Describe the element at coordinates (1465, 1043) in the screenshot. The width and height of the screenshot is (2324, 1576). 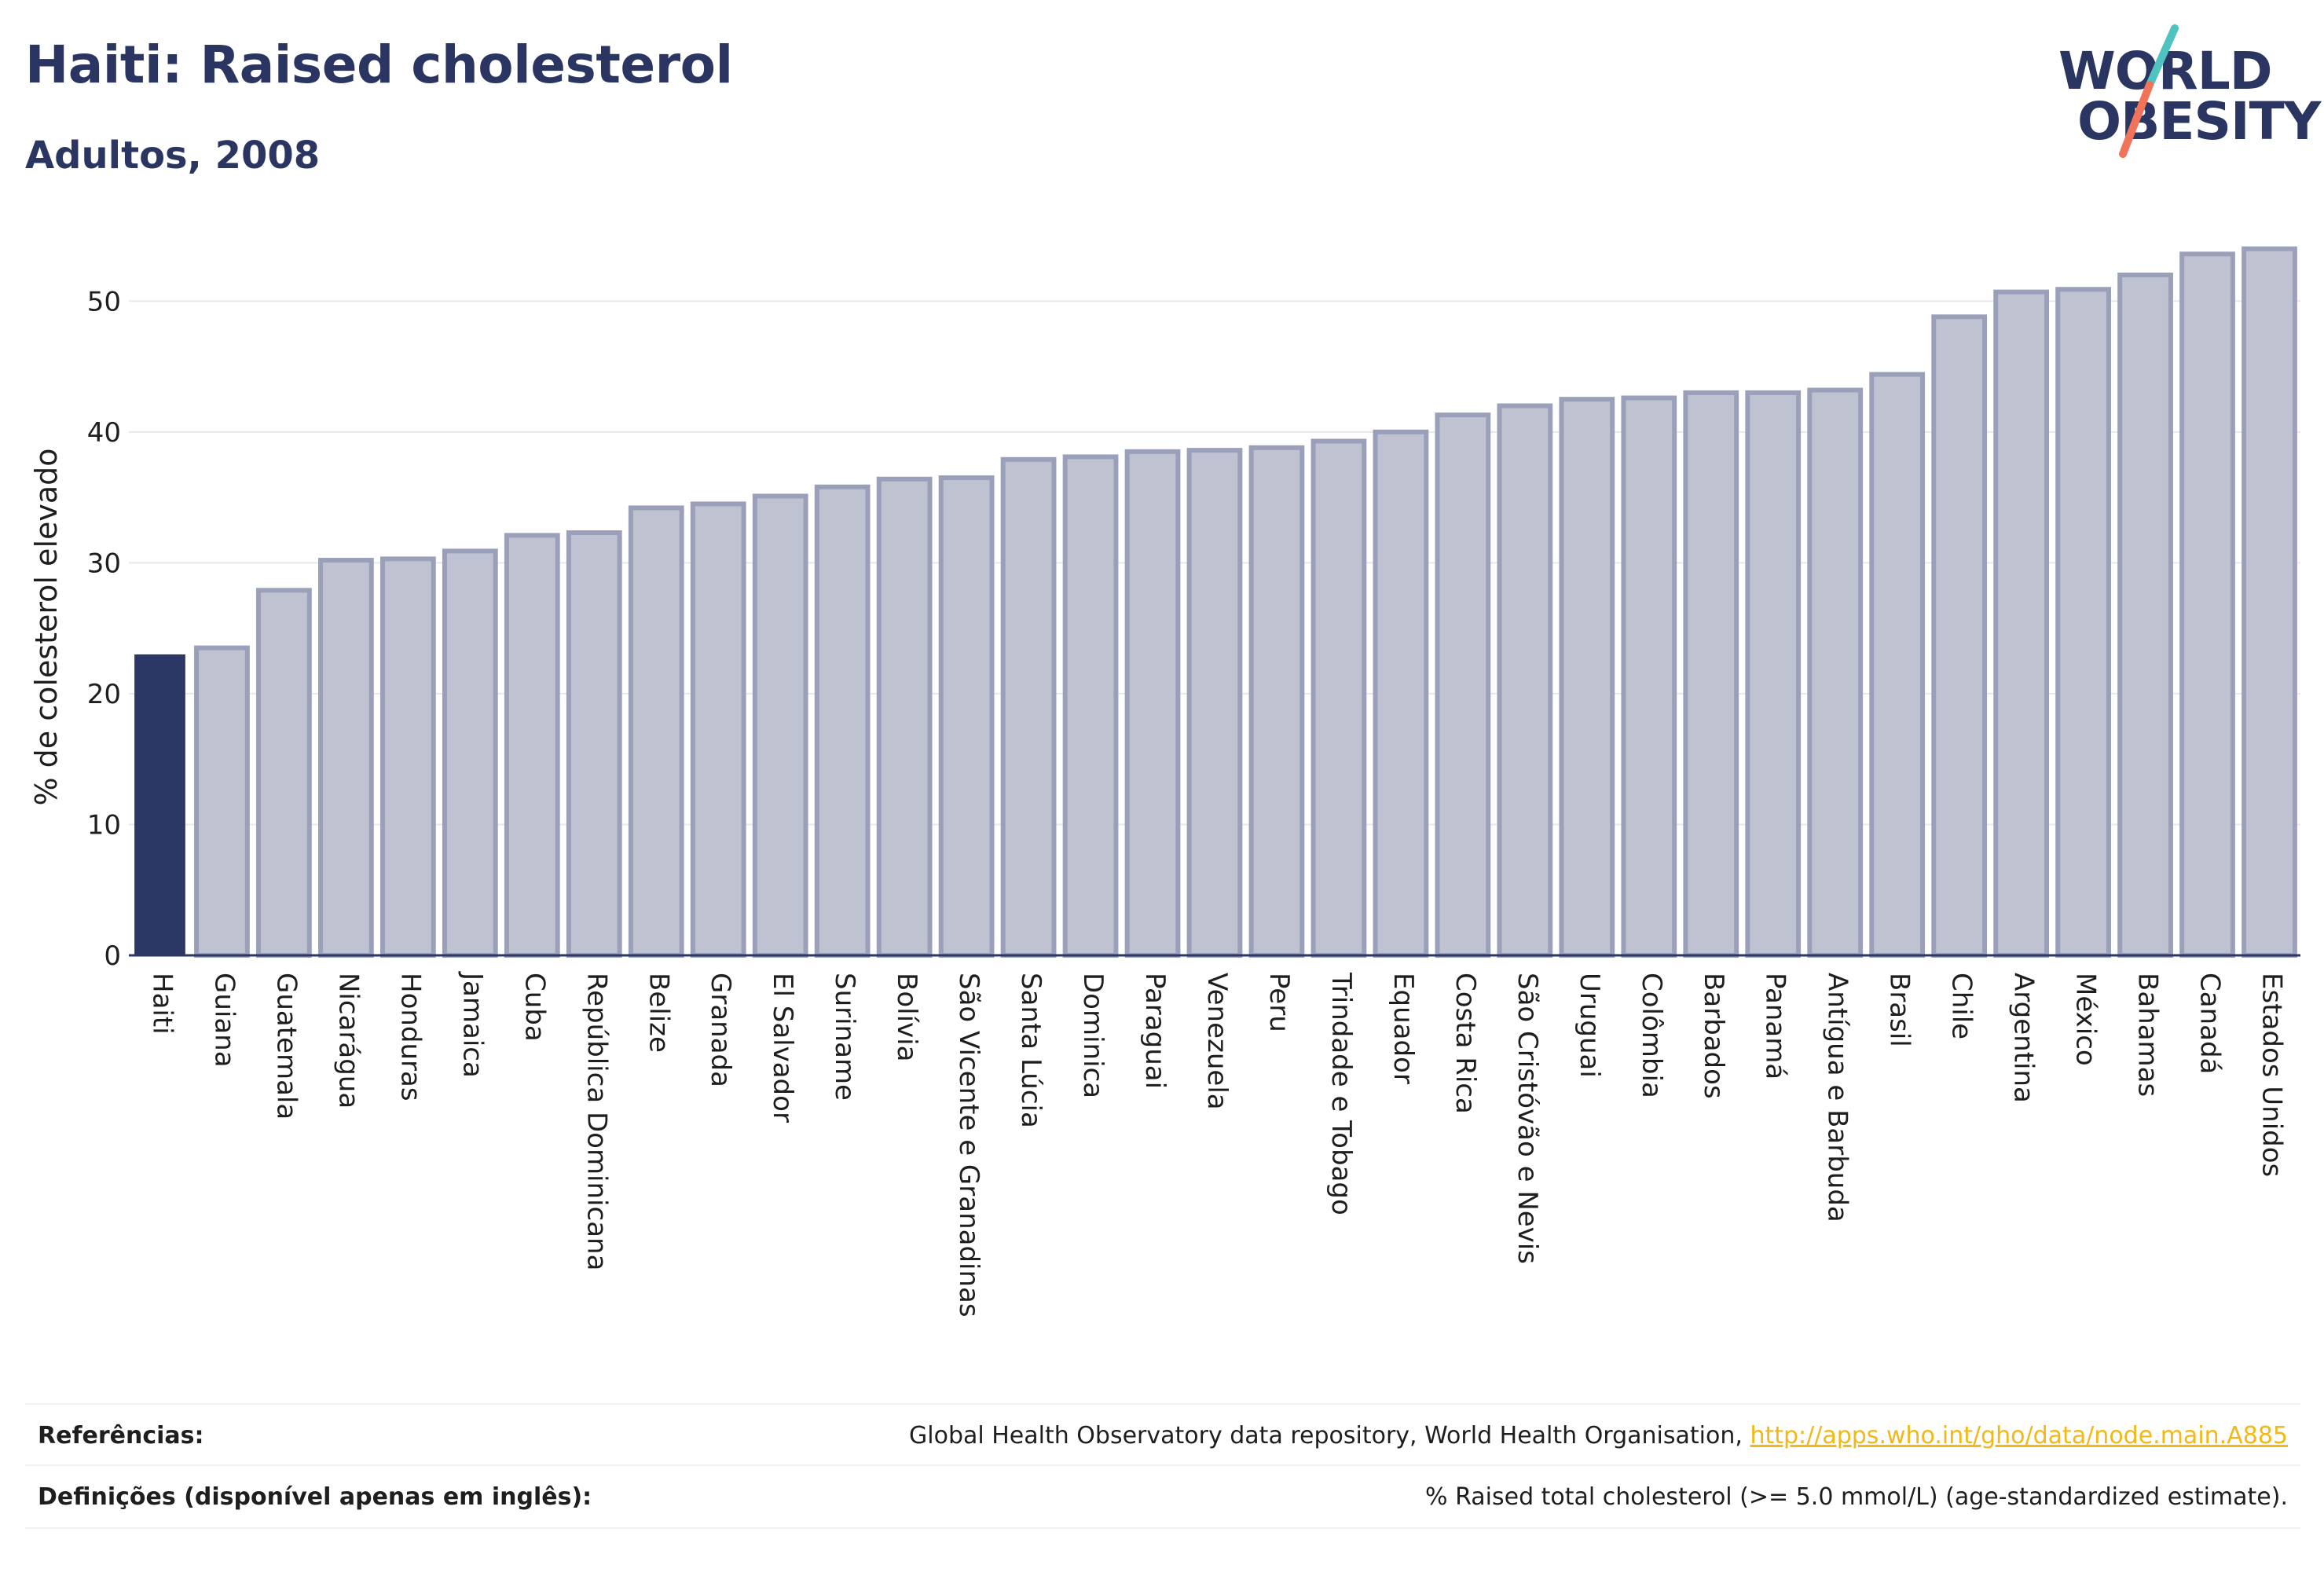
I see `x-tick-label: Costa Rica` at that location.